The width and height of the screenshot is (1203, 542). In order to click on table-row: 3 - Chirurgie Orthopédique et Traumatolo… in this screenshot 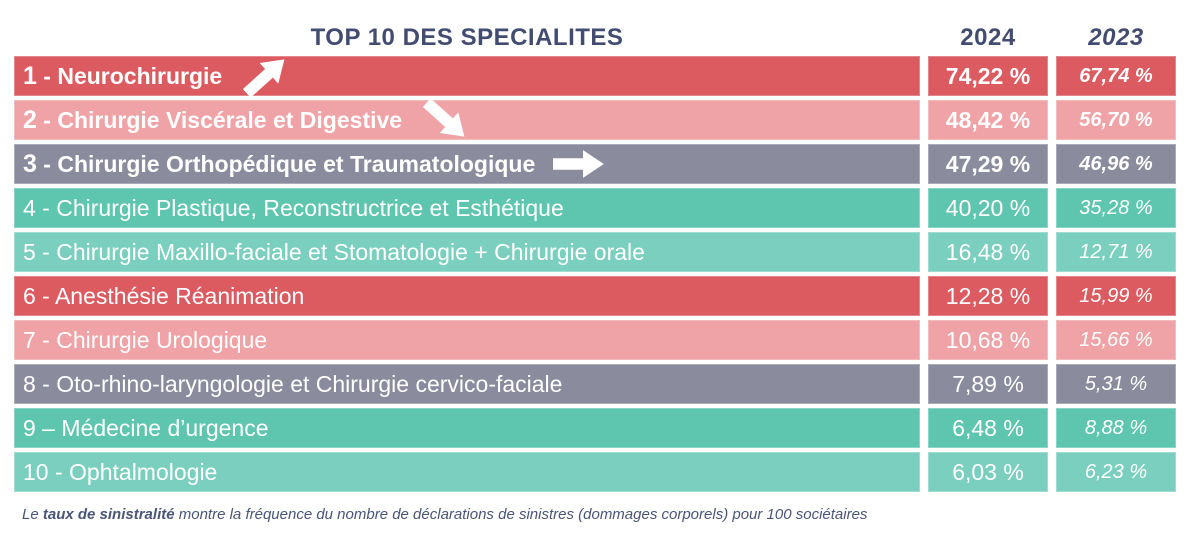, I will do `click(608, 164)`.